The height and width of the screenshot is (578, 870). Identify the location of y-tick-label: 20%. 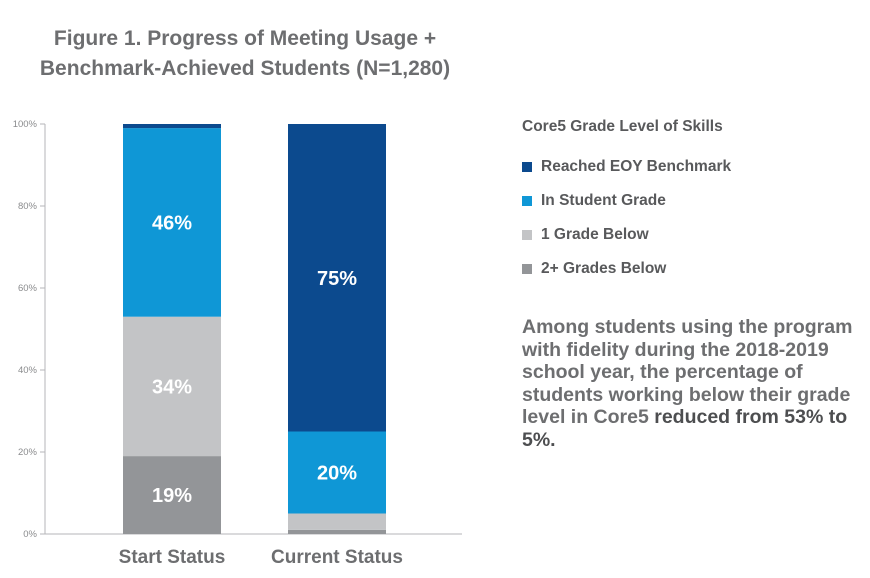
(28, 452).